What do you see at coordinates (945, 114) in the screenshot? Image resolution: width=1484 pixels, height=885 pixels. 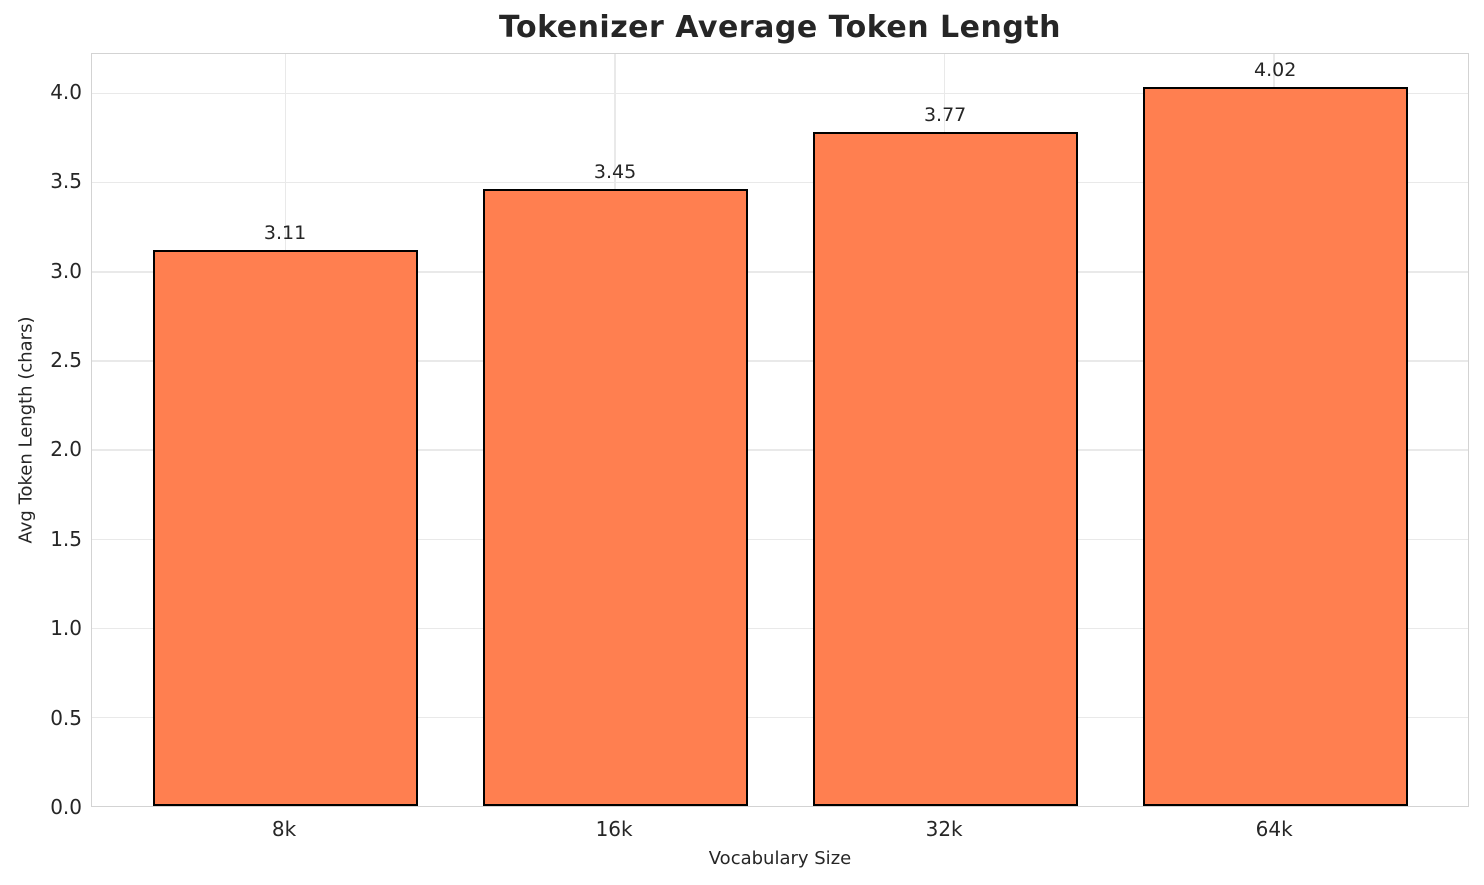 I see `bar-value-label: 3.77` at bounding box center [945, 114].